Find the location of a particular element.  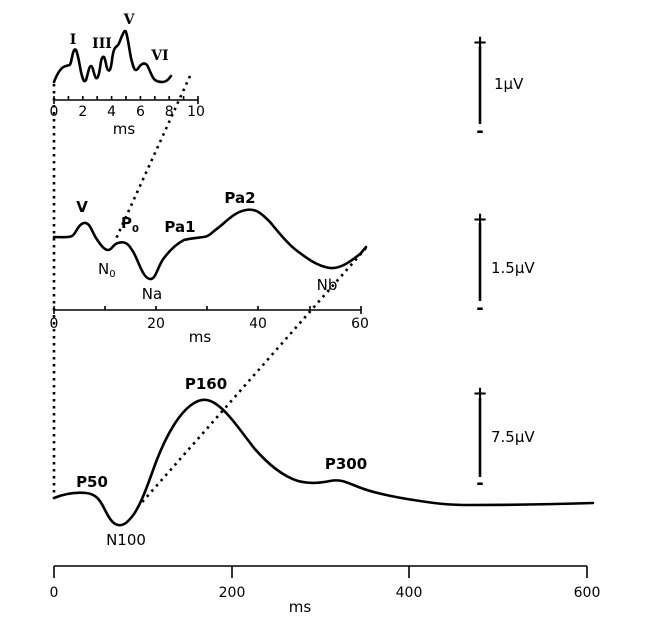

abr-peak-III: III is located at coordinates (102, 44).